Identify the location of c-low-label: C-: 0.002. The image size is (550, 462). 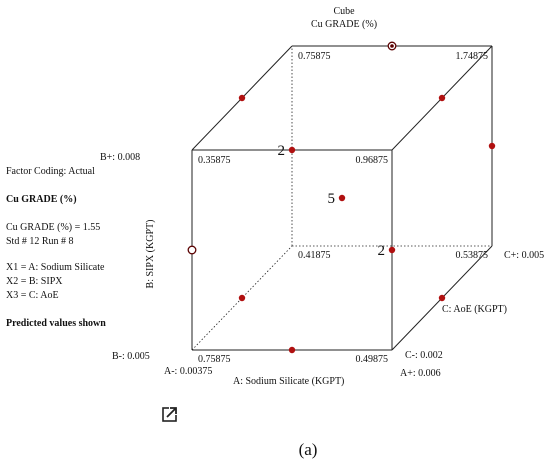
(424, 355).